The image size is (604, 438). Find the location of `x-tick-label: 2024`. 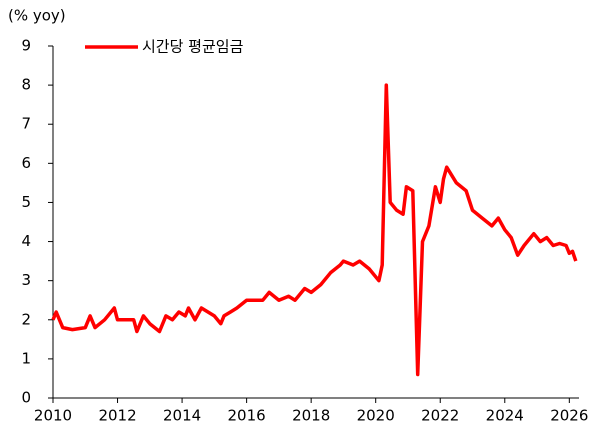

x-tick-label: 2024 is located at coordinates (505, 416).